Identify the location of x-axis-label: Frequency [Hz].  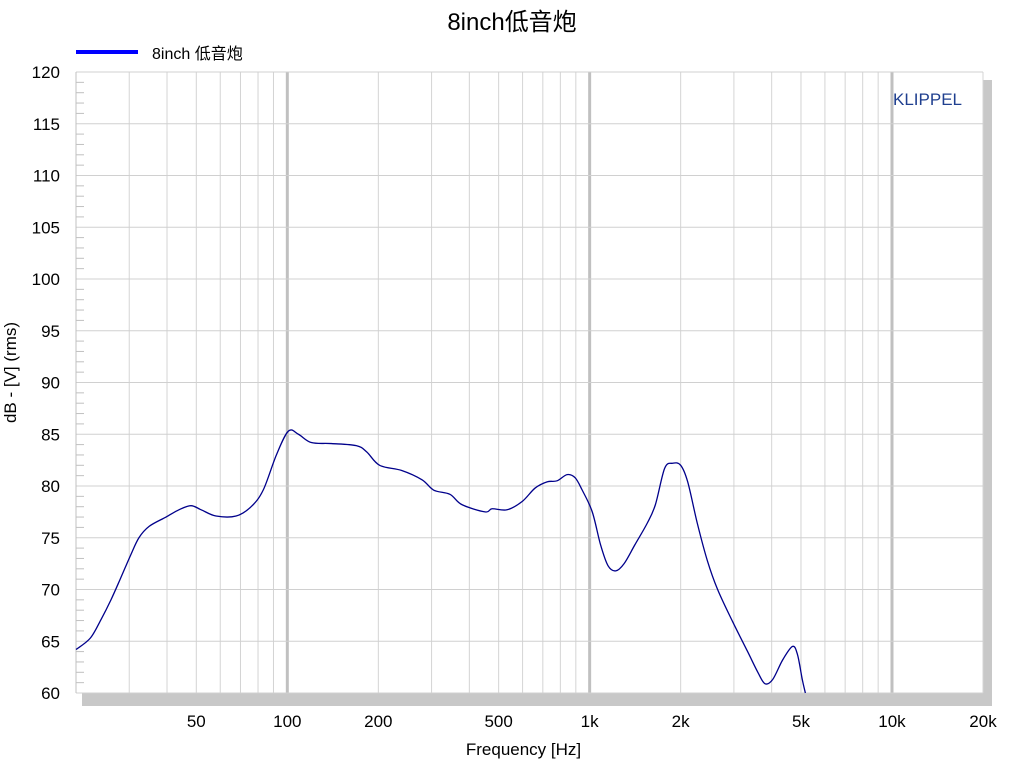
(523, 749).